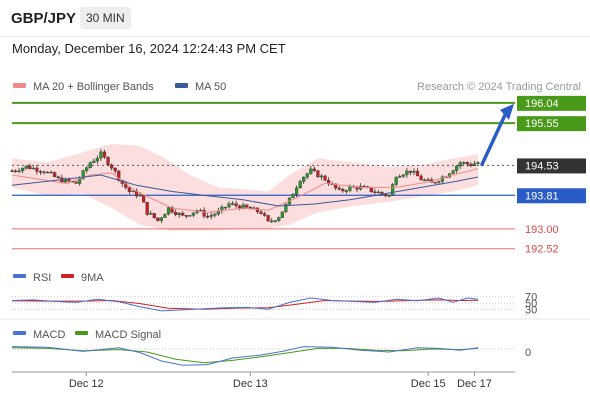 The width and height of the screenshot is (590, 400). Describe the element at coordinates (528, 353) in the screenshot. I see `macd-tick-label: 0` at that location.